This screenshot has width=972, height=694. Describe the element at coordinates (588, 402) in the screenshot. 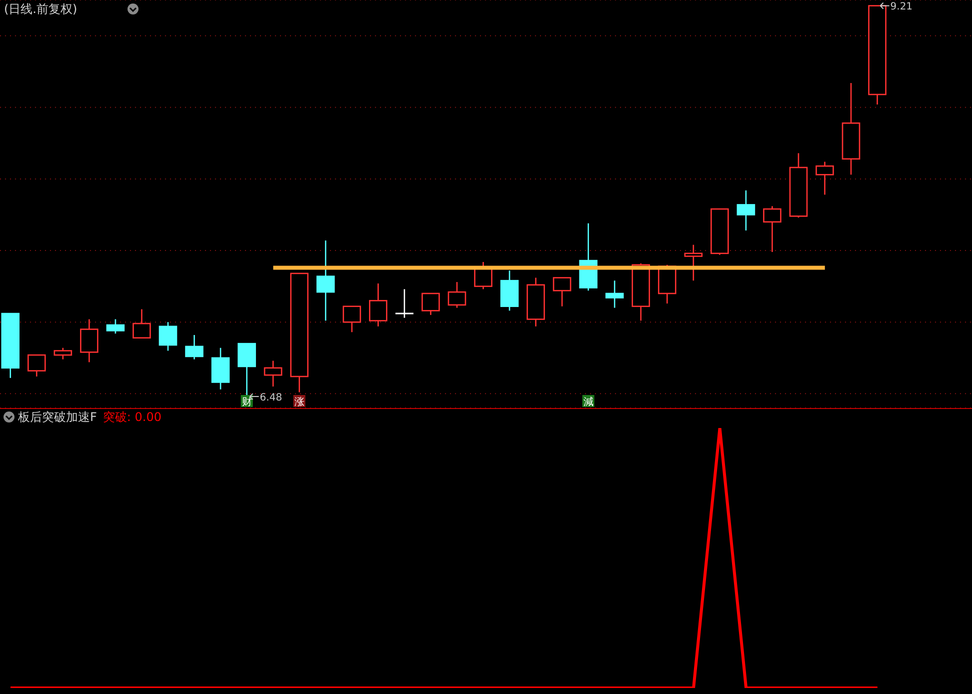

I see `text: 減` at that location.